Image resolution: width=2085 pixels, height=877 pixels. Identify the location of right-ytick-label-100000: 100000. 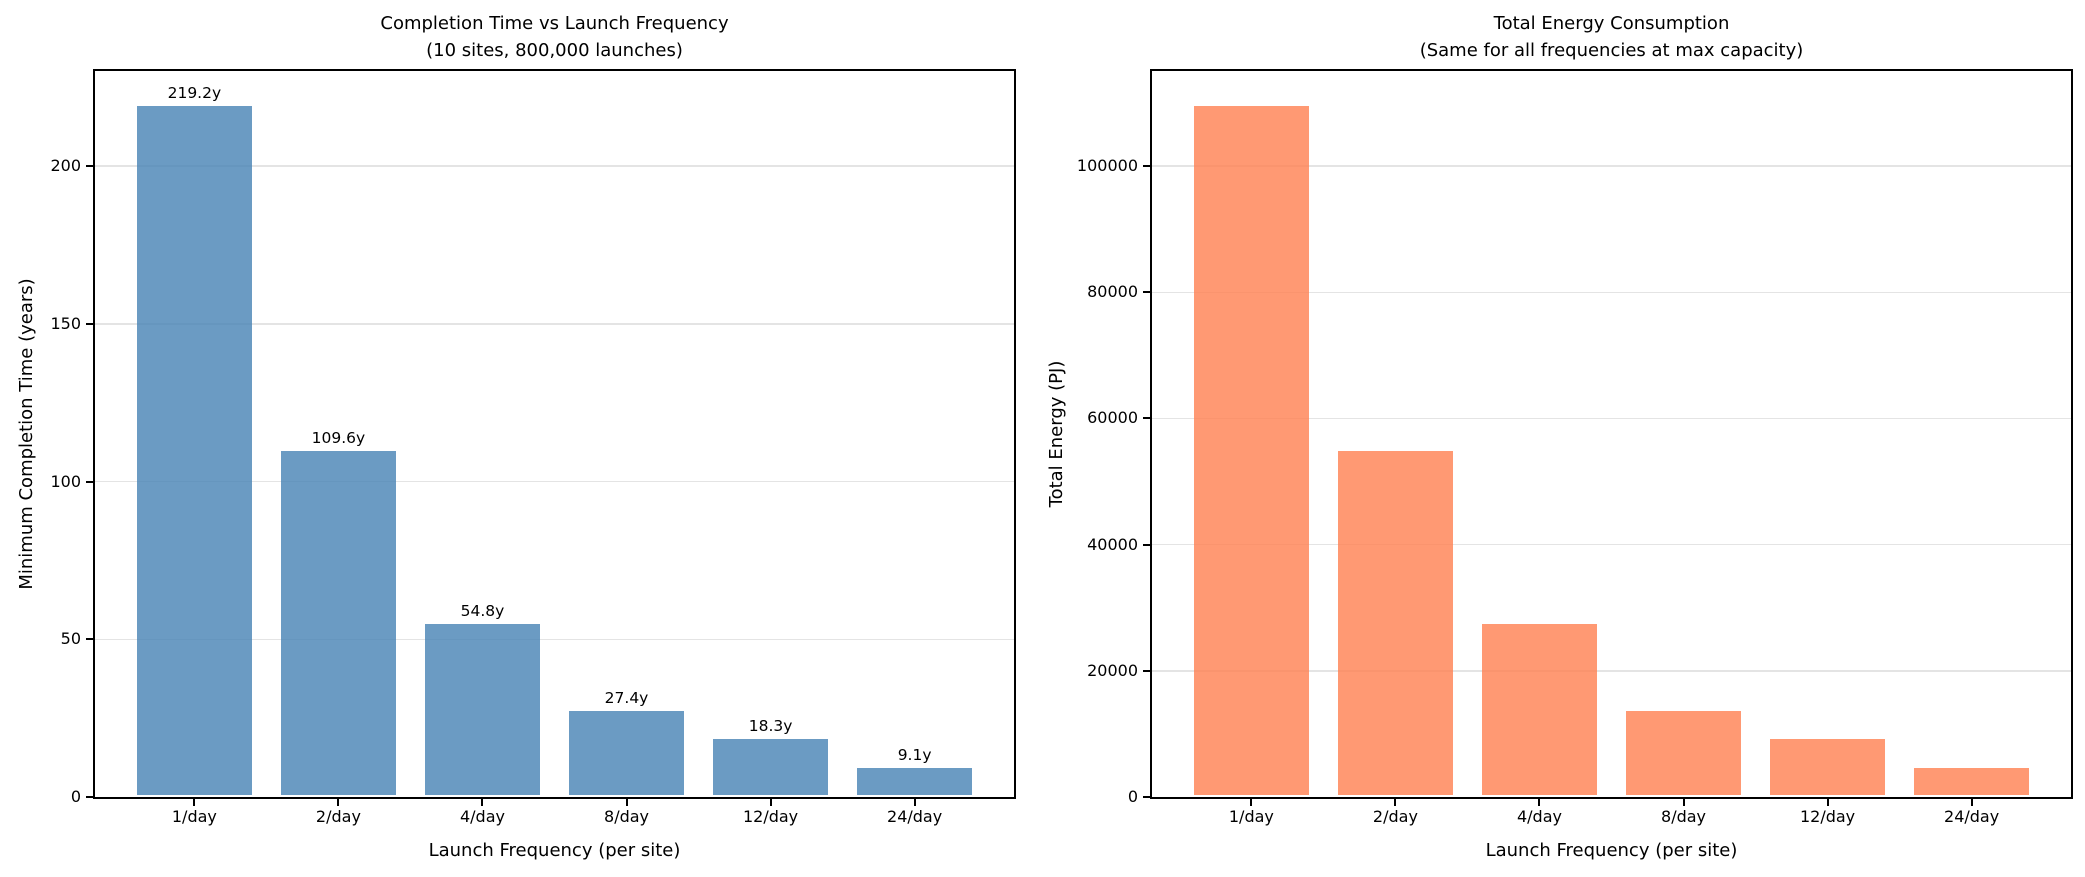
(1107, 166).